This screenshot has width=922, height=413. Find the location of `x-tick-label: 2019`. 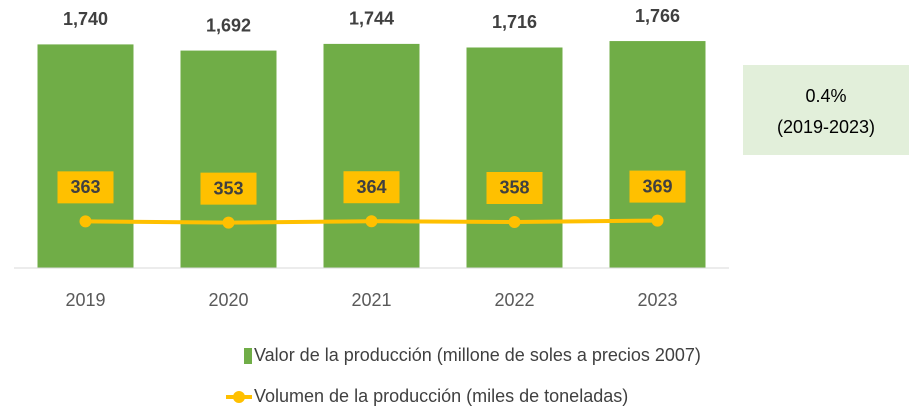

x-tick-label: 2019 is located at coordinates (85, 300).